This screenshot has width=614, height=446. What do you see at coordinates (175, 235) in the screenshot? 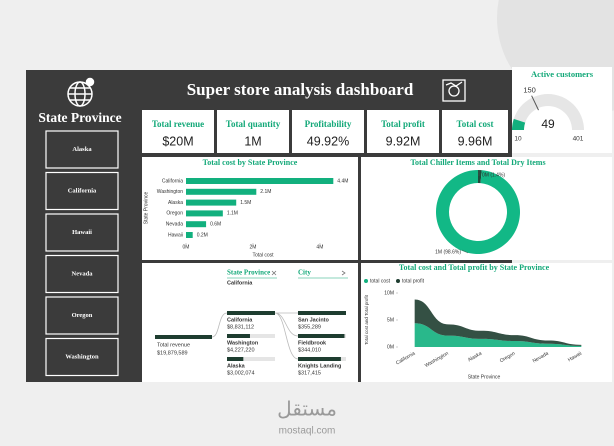
I see `y-tick-label: Hawaii` at bounding box center [175, 235].